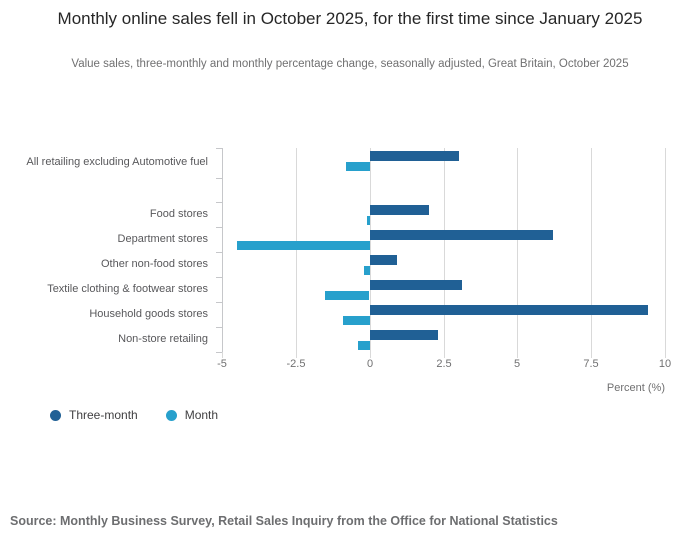 Image resolution: width=700 pixels, height=549 pixels. Describe the element at coordinates (665, 364) in the screenshot. I see `x-axis-tick-label: 10` at that location.